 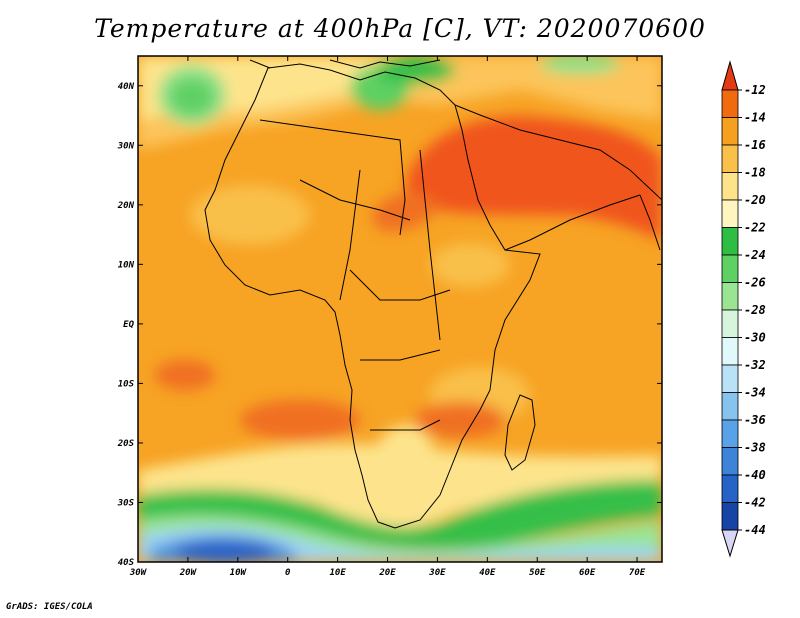 I want to click on field-sahara-mild, so click(x=250, y=215).